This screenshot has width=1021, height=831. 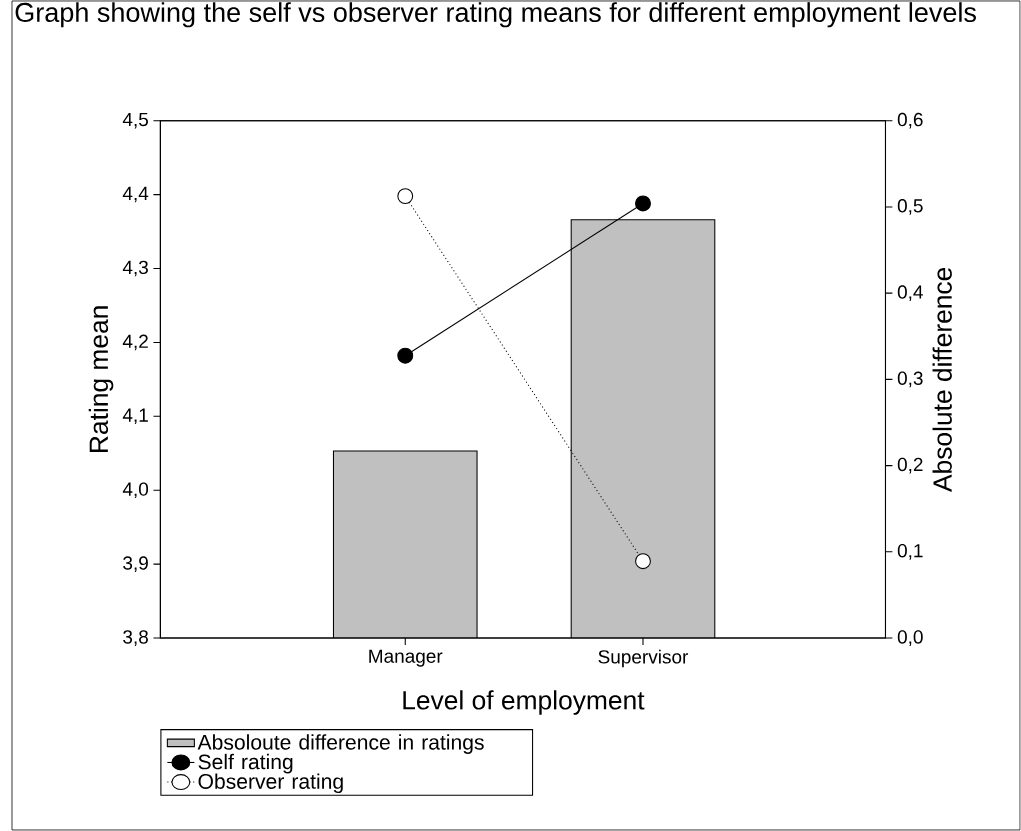 I want to click on y-tick-label: 4,0, so click(x=135, y=490).